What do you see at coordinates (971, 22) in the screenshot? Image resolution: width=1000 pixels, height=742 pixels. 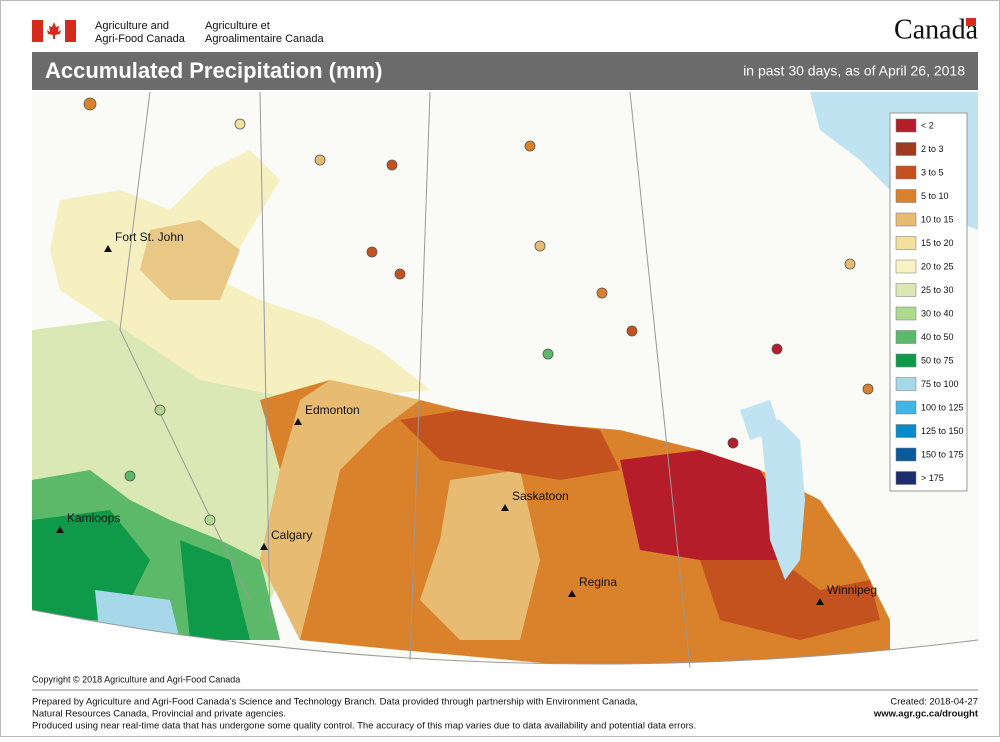 I see `wordmark-flag` at bounding box center [971, 22].